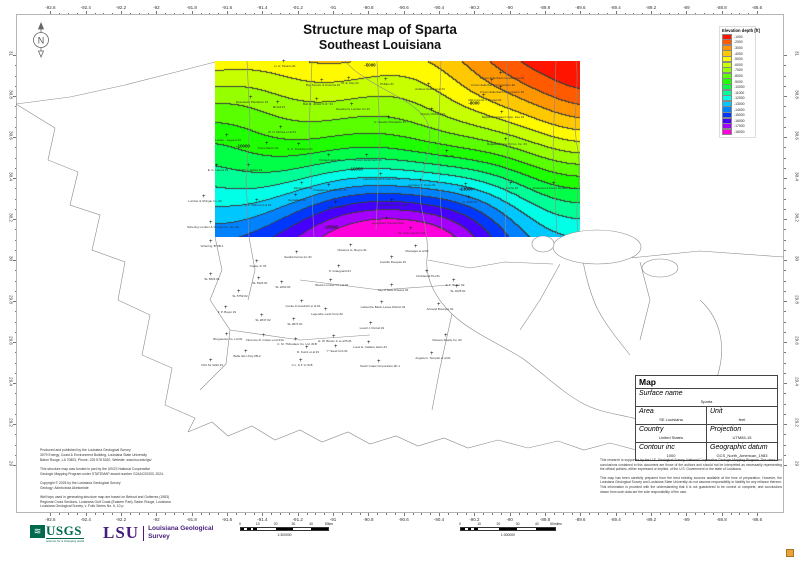 The image size is (800, 565). Describe the element at coordinates (757, 7) in the screenshot. I see `axis-label: -88.6` at that location.